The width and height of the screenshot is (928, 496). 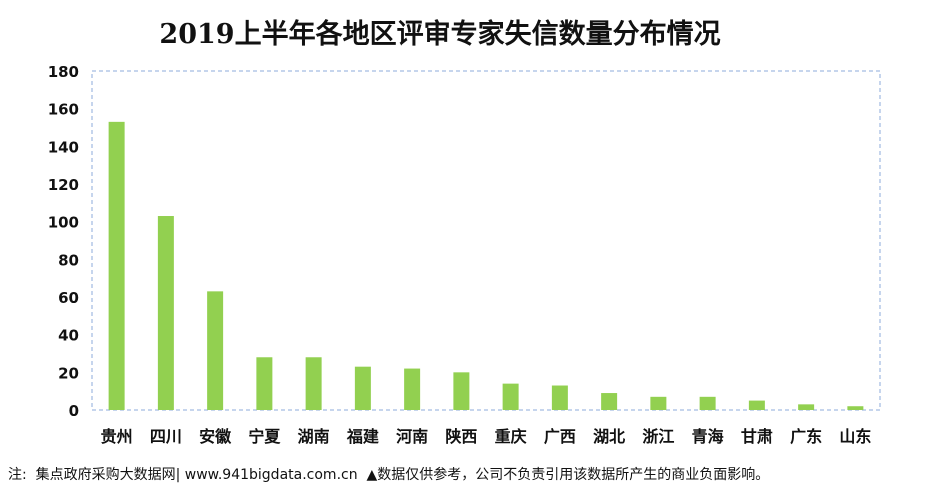 I want to click on y-tick-label: 20, so click(x=68, y=373).